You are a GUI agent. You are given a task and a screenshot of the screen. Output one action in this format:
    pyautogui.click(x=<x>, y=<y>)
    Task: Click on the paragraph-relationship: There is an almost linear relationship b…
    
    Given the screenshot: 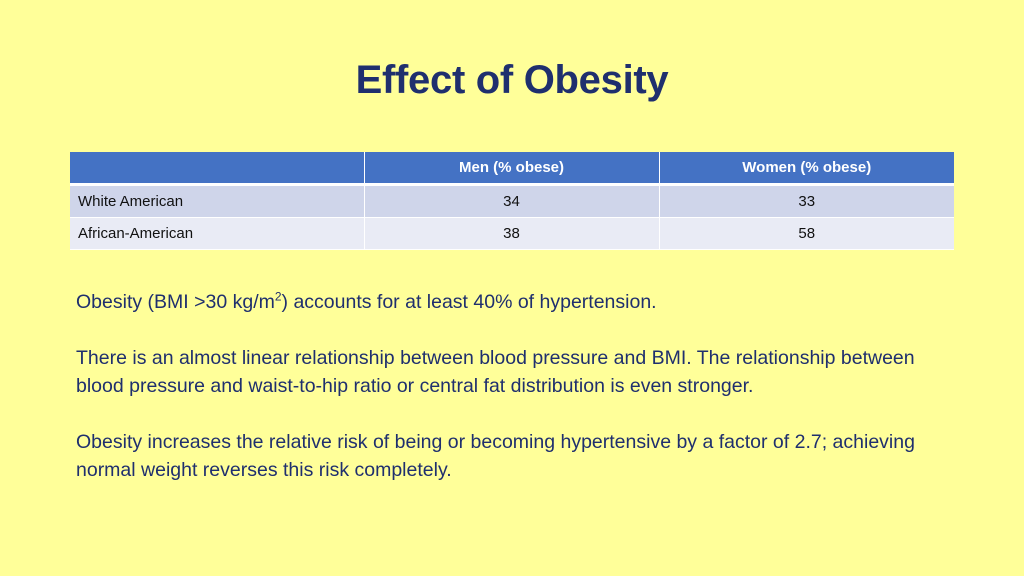 What is the action you would take?
    pyautogui.click(x=495, y=372)
    